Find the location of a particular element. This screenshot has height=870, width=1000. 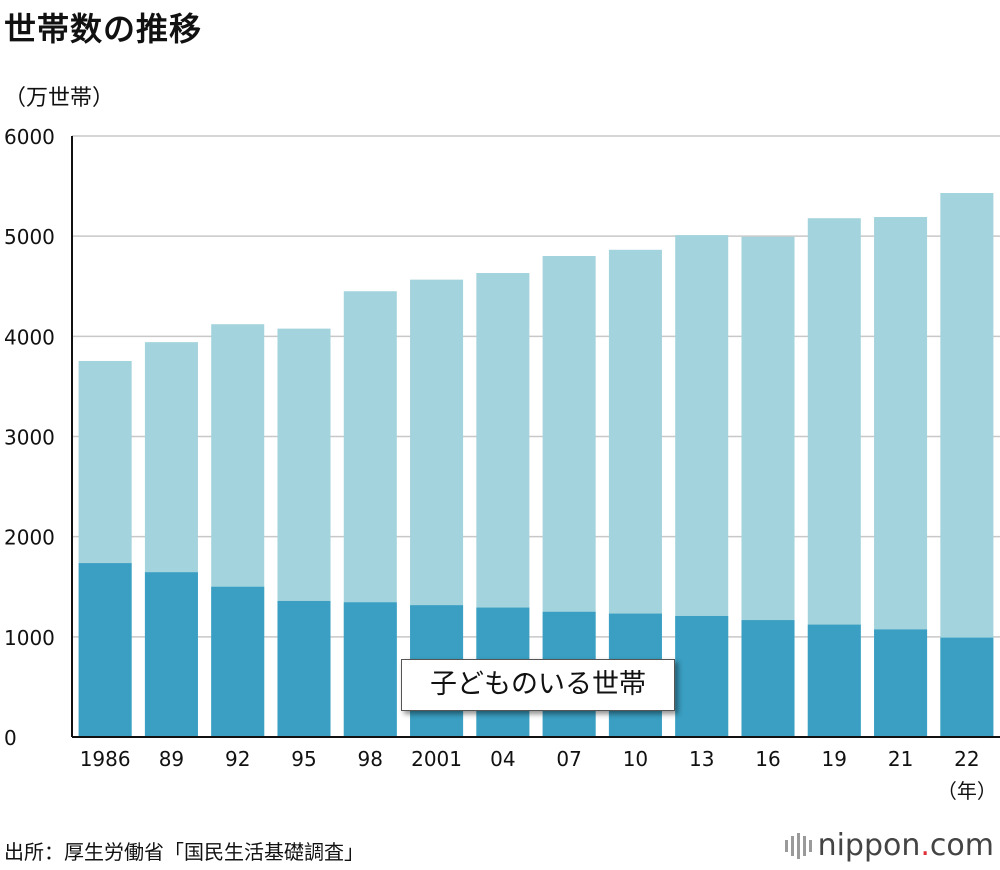

chart-title: 世帯数の推移 is located at coordinates (103, 29).